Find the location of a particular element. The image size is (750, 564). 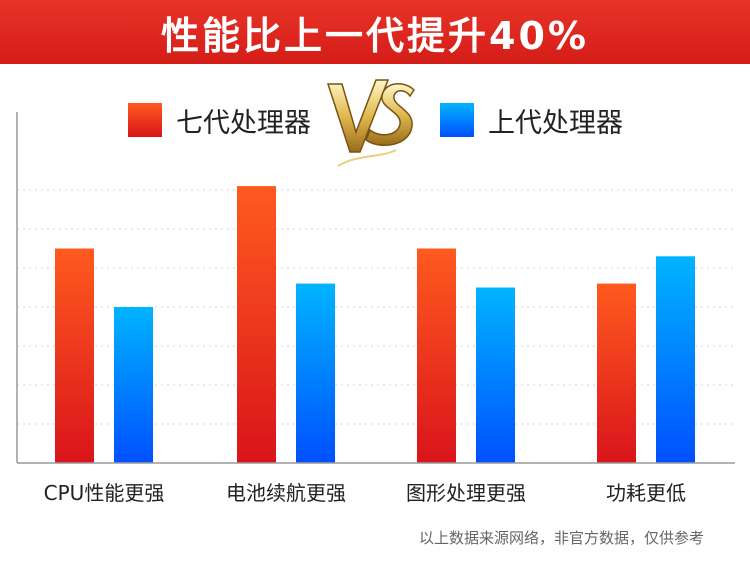

x-tick-label: 电池续航更强 is located at coordinates (286, 493).